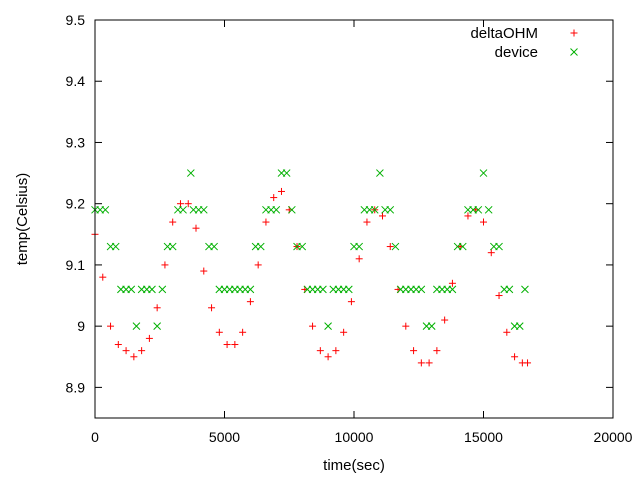 This screenshot has width=640, height=480. Describe the element at coordinates (76, 142) in the screenshot. I see `y-tick-label: 9.3` at that location.